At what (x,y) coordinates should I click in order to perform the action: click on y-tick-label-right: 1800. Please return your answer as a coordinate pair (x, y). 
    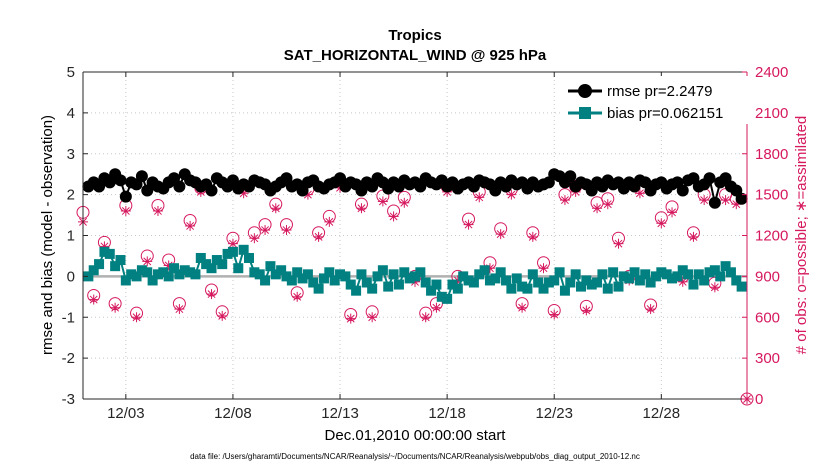
    Looking at the image, I should click on (771, 154).